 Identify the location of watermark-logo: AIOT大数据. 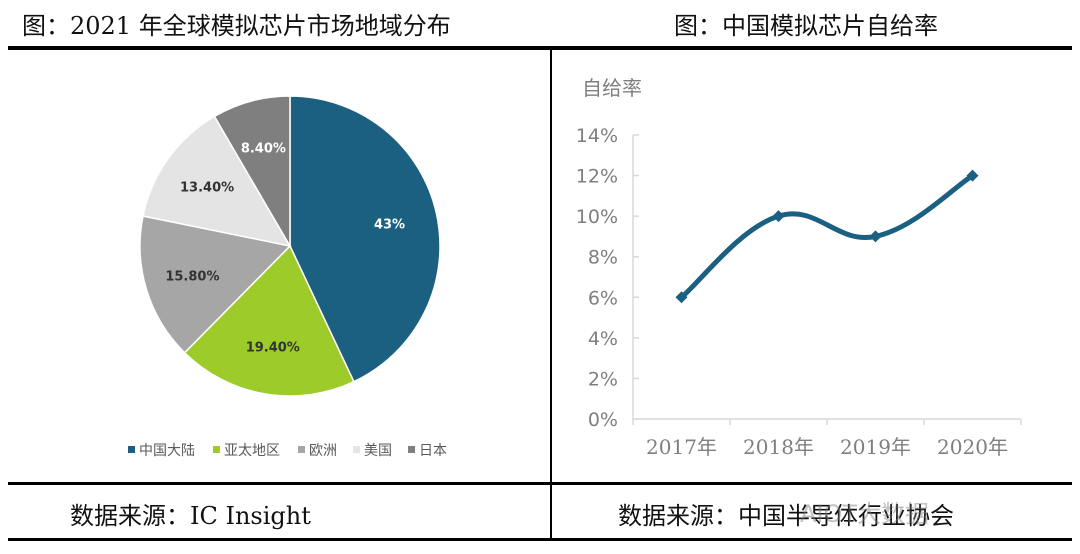
(865, 514).